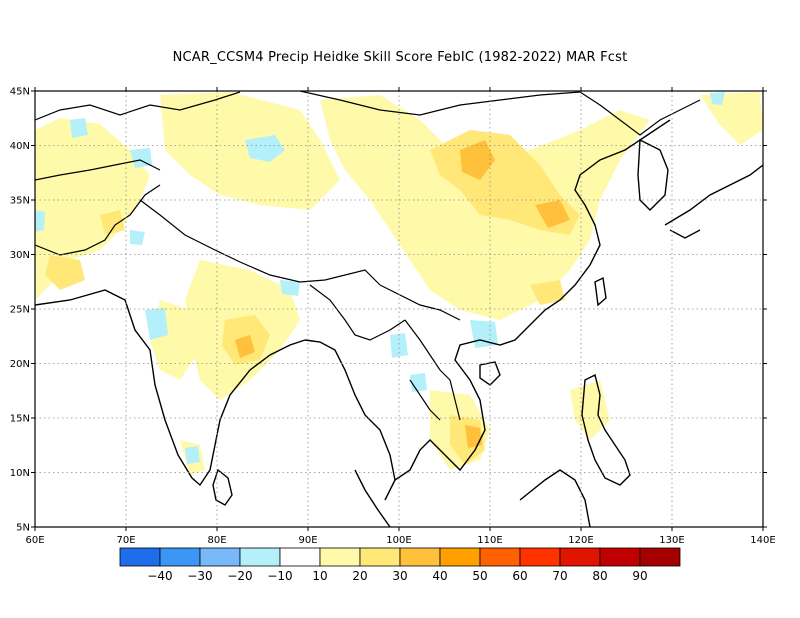 The height and width of the screenshot is (618, 800). I want to click on myanmar-border, so click(357, 312).